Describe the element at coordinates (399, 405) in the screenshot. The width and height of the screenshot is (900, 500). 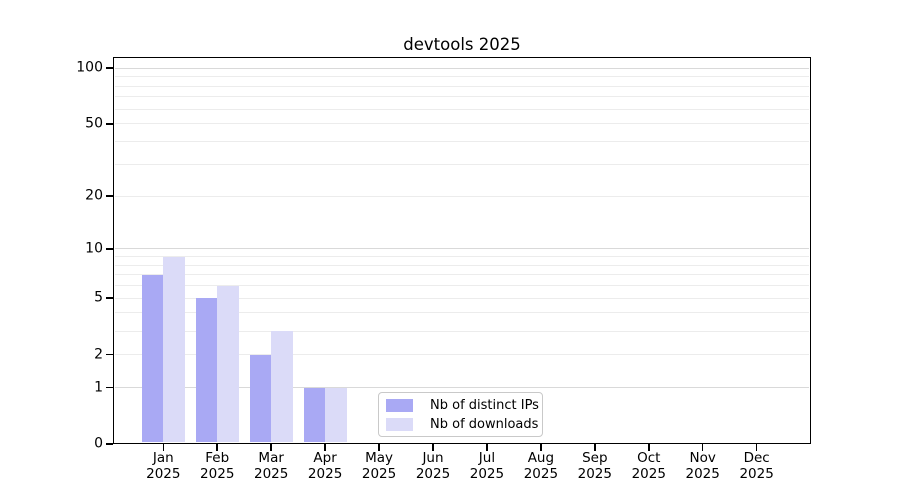
I see `legend-swatch-distinct-ips` at that location.